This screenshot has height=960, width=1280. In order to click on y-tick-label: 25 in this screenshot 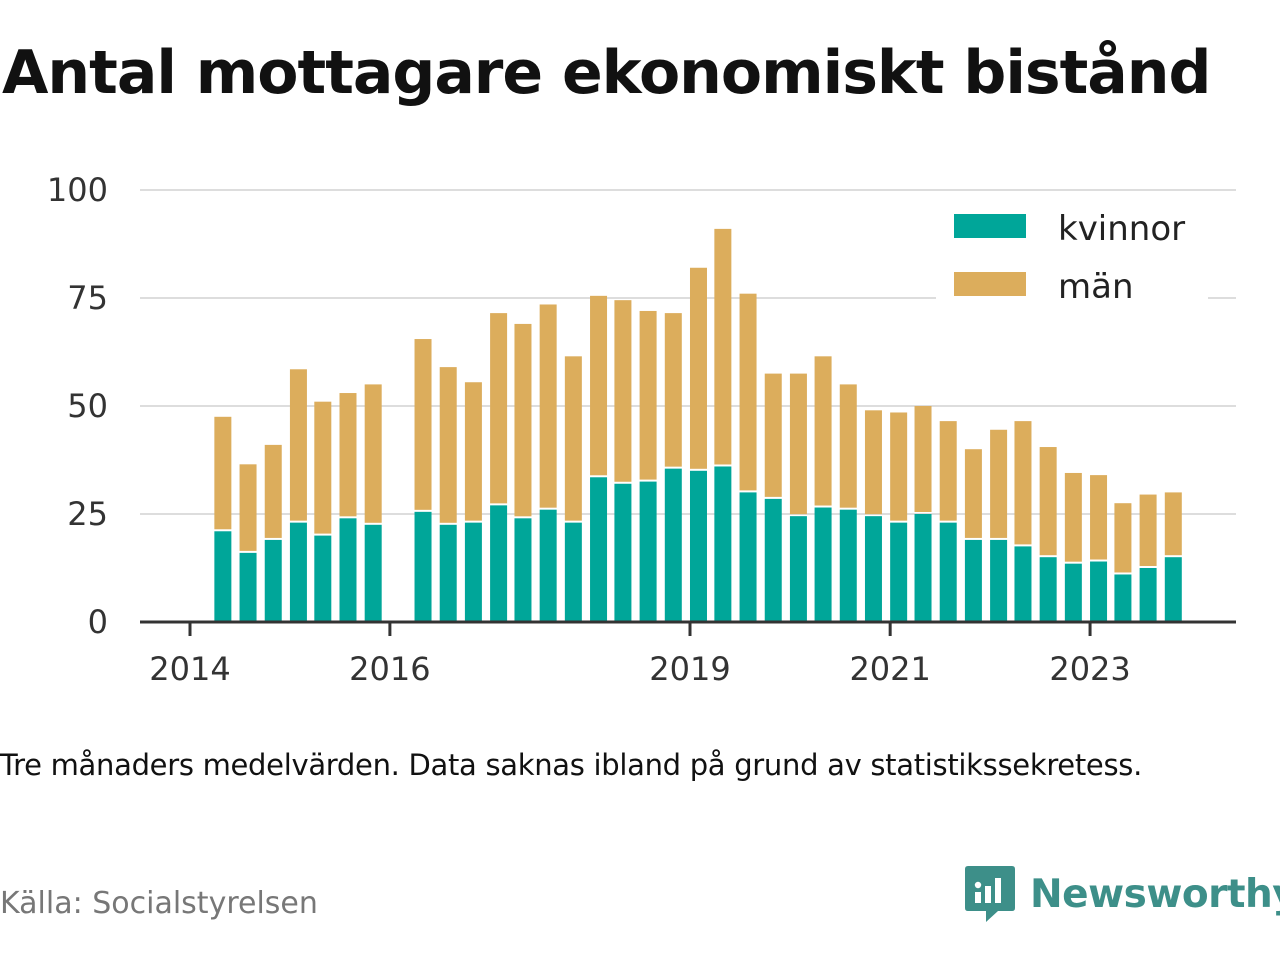, I will do `click(87, 514)`.